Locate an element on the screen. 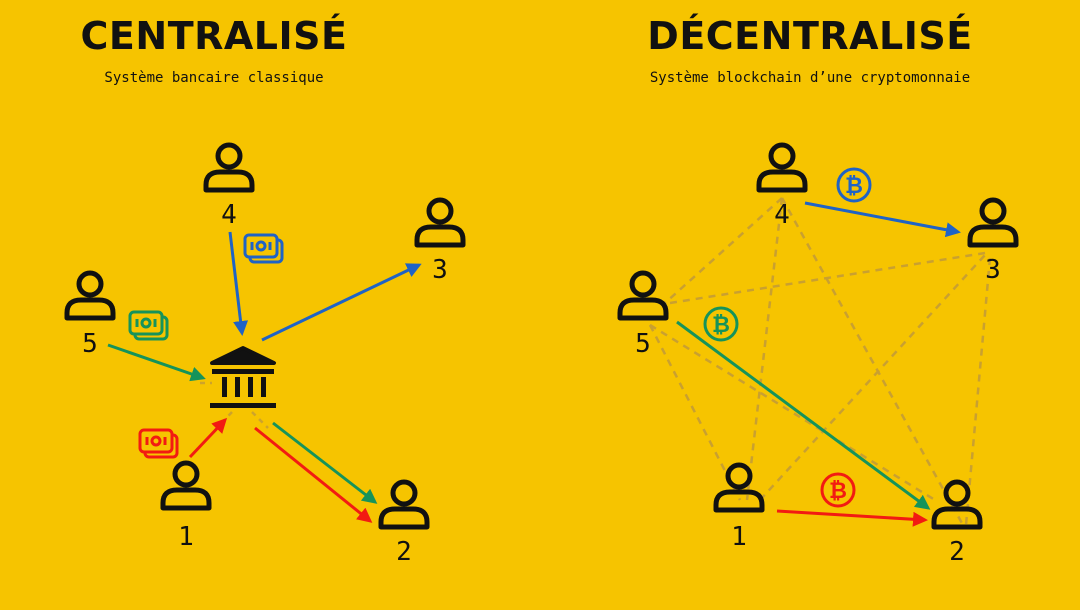 This screenshot has width=1080, height=610. decentralized-subtitle: Système blockchain d’une cryptomonnaie is located at coordinates (810, 78).